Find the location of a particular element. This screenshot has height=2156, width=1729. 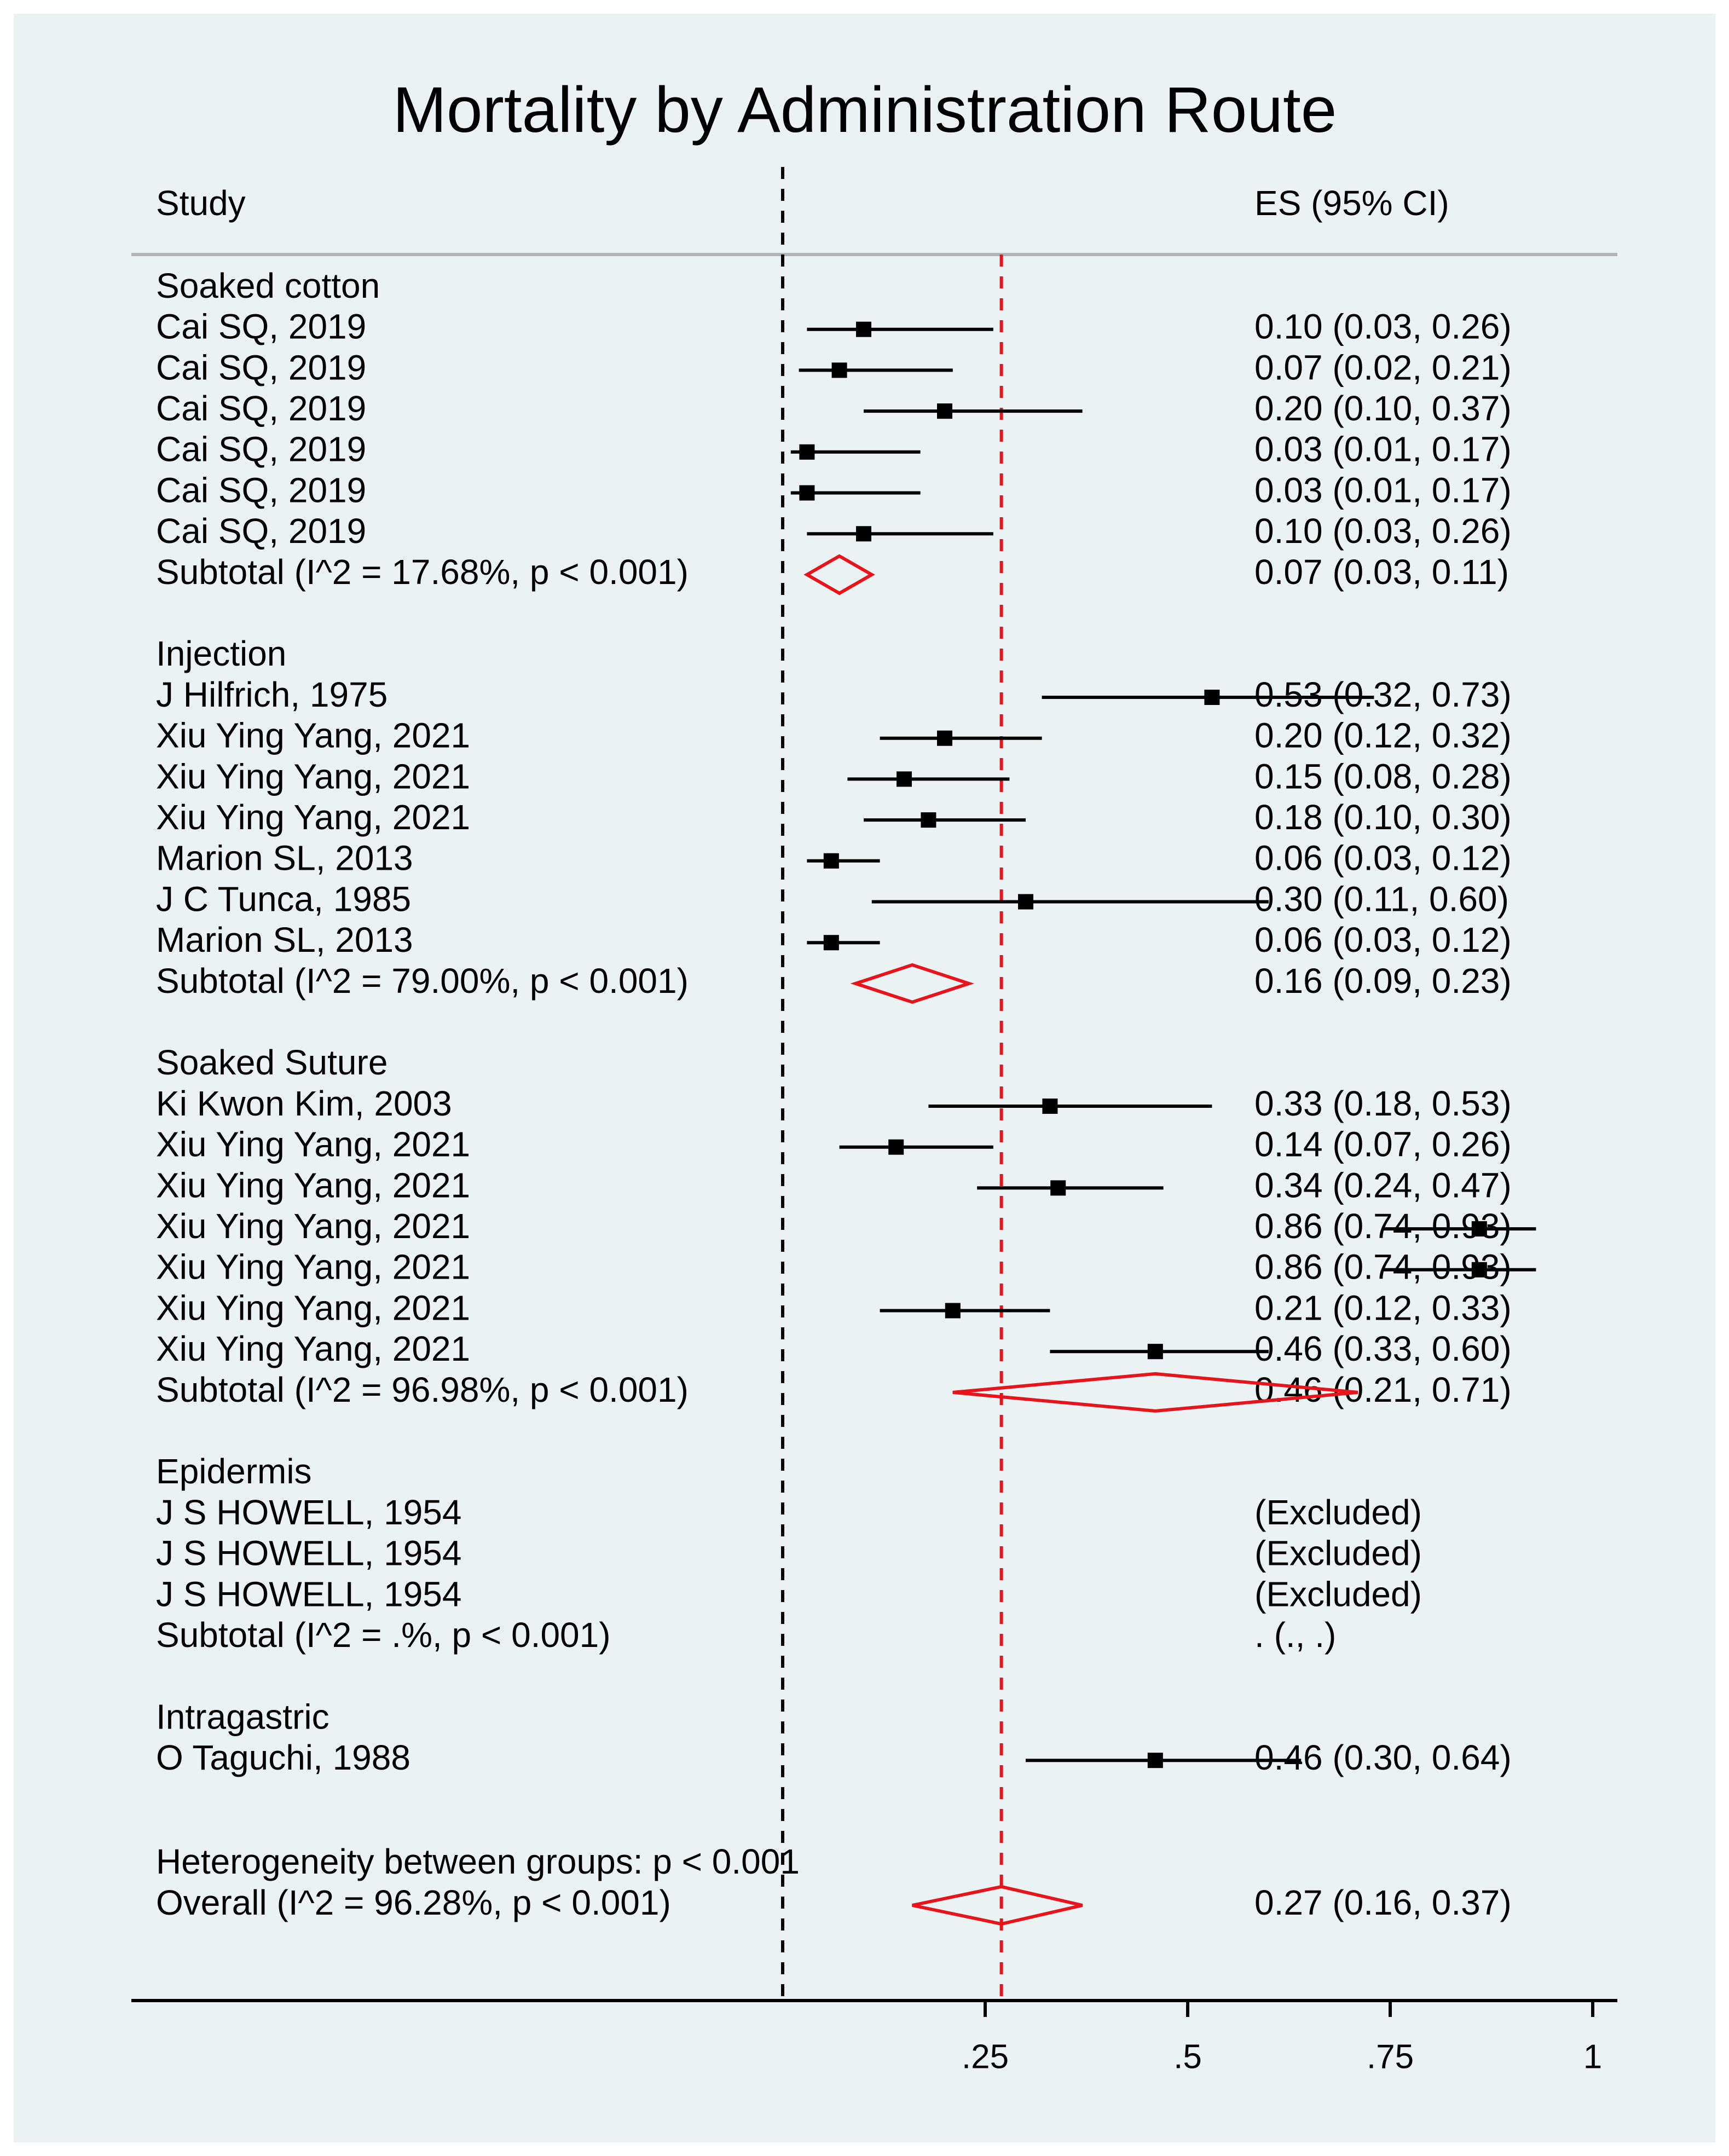

x-axis-tick-label: .75 is located at coordinates (1390, 2057).